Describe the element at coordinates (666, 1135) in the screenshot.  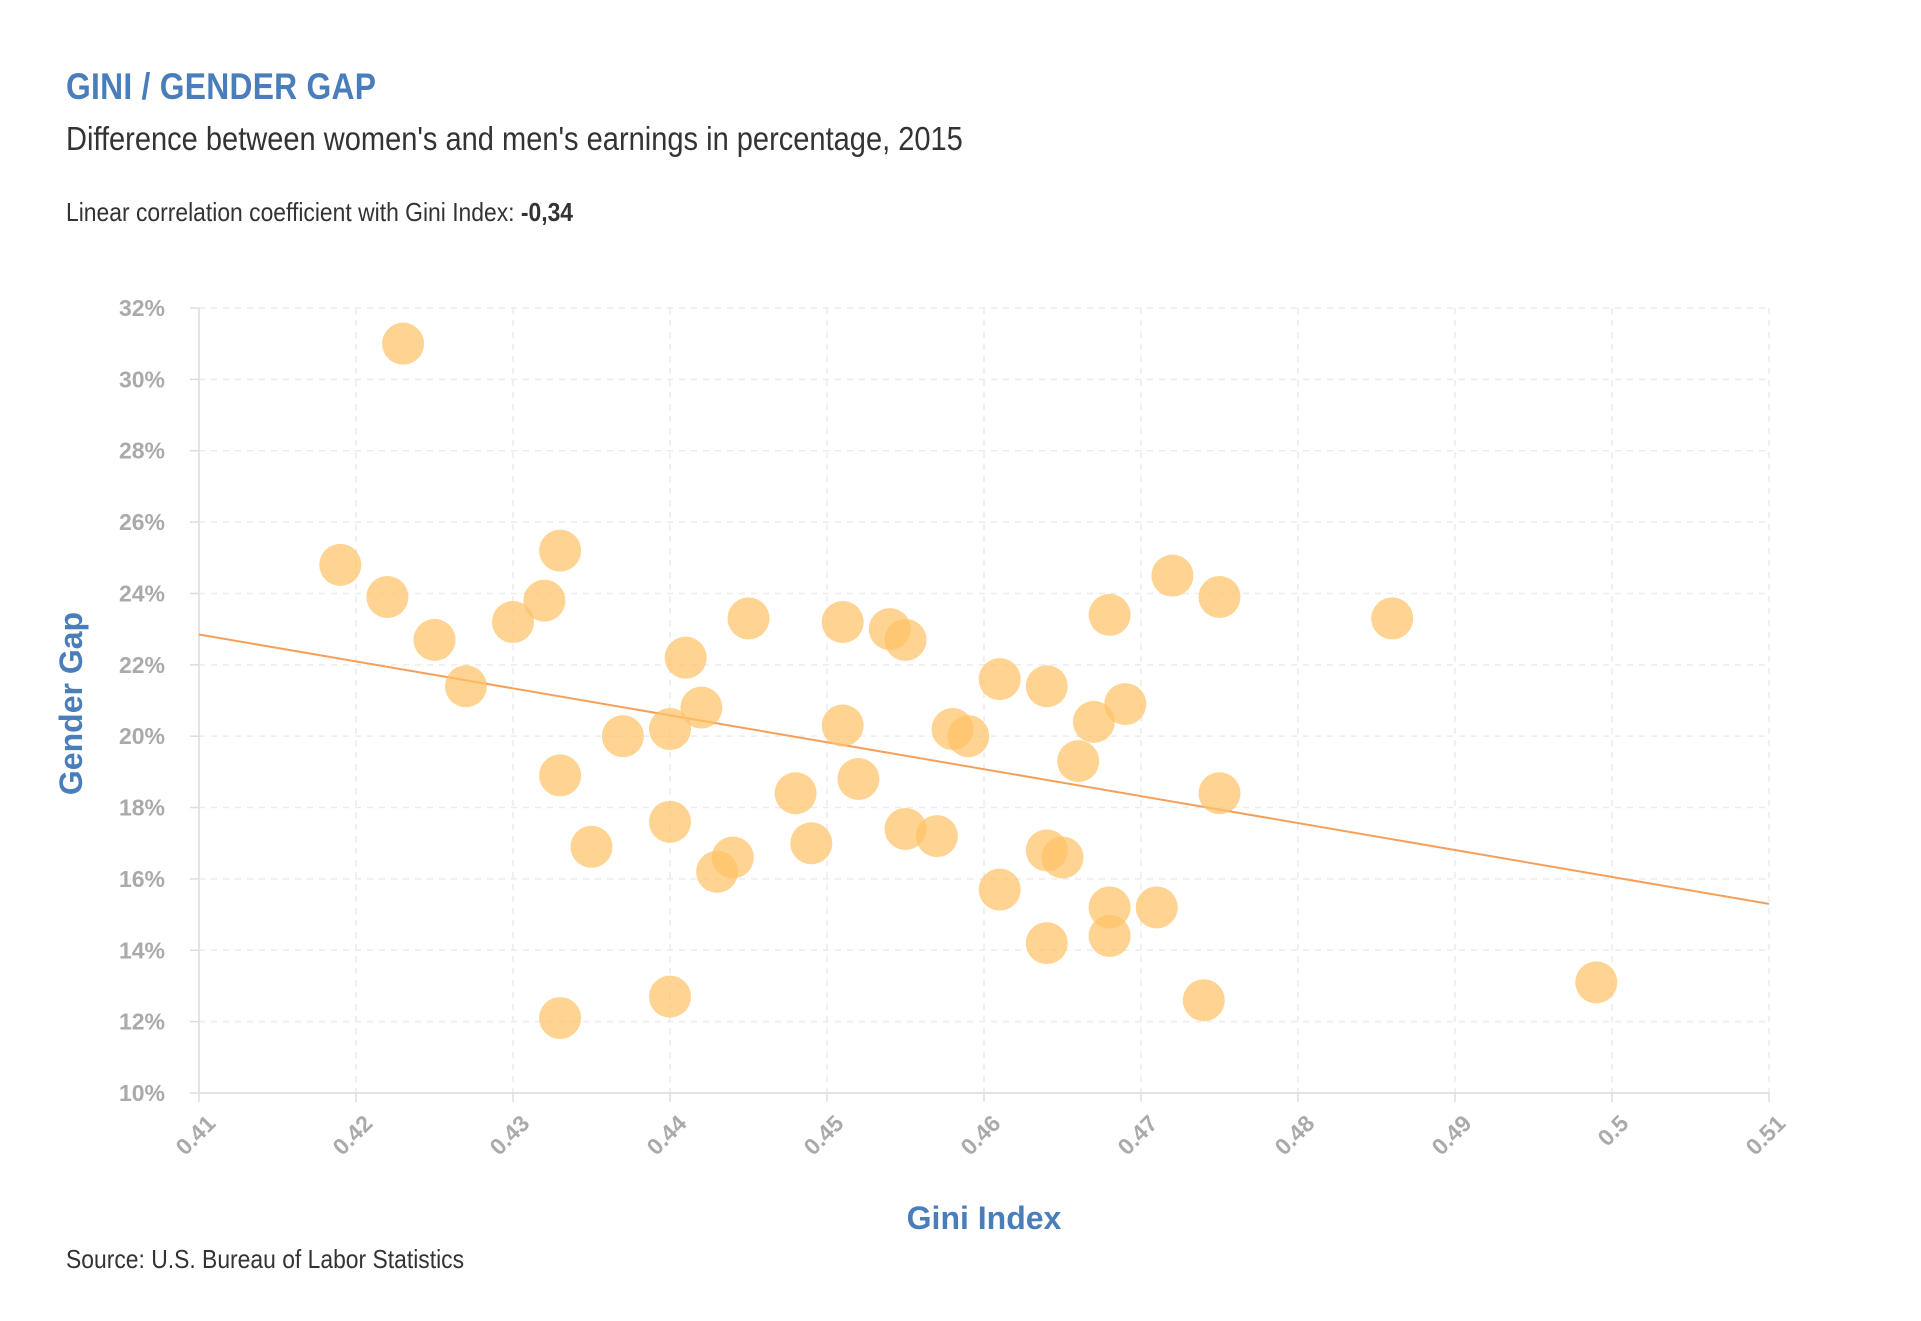
I see `x-tick-label: 0.44` at that location.